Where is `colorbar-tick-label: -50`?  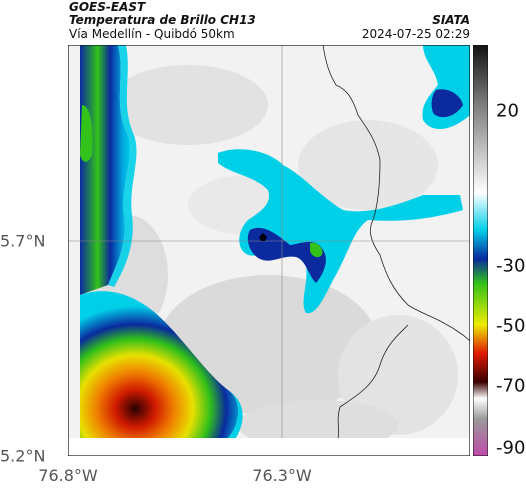 colorbar-tick-label: -50 is located at coordinates (511, 326).